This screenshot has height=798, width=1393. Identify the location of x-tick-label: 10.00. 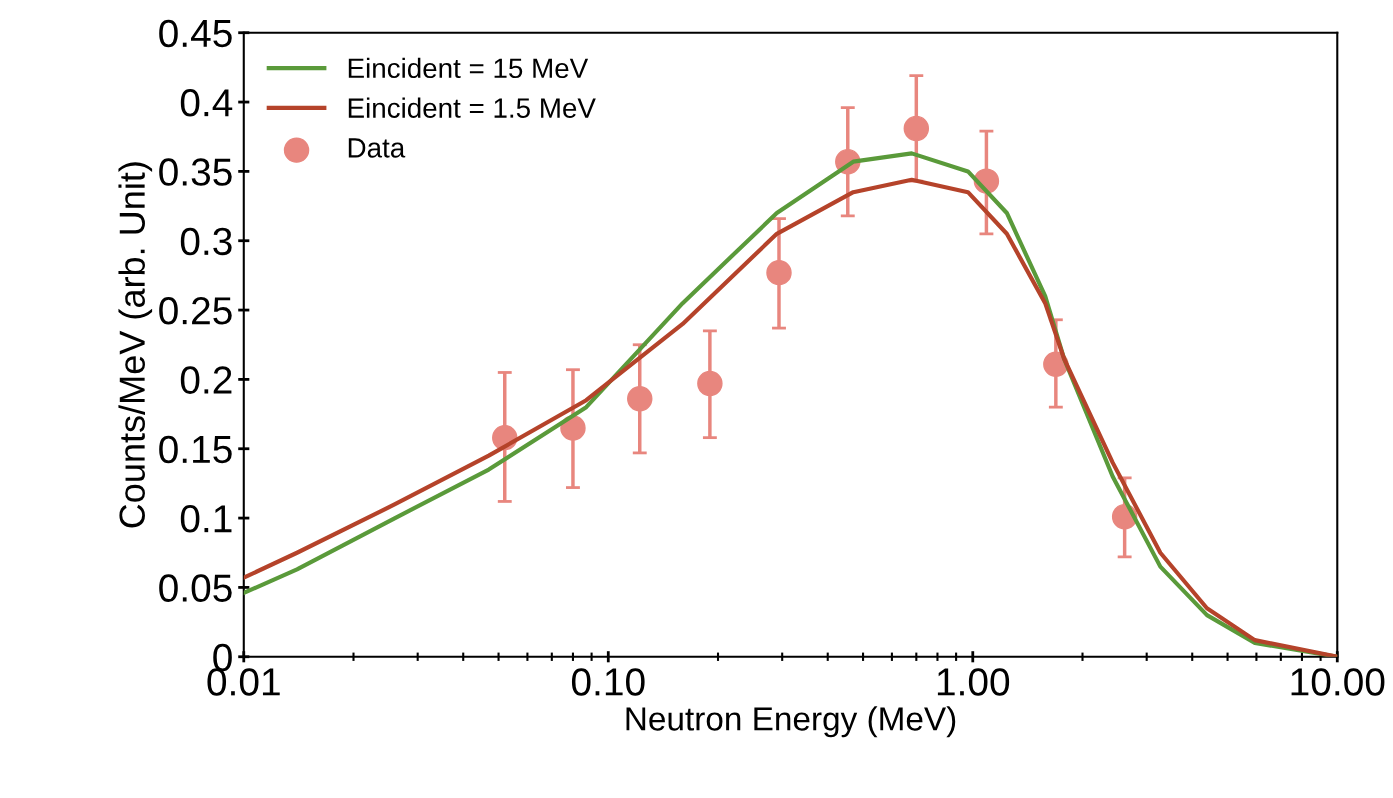
(1338, 682).